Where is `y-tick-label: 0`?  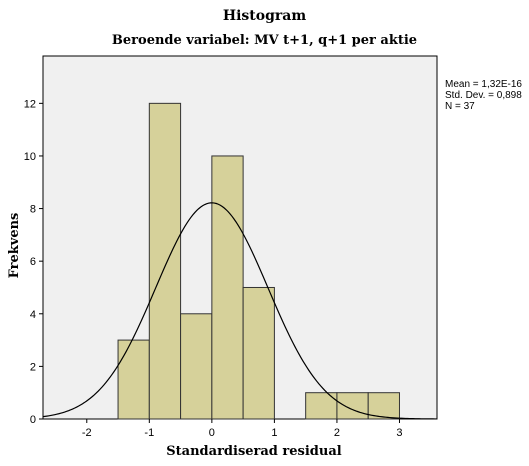
y-tick-label: 0 is located at coordinates (33, 420).